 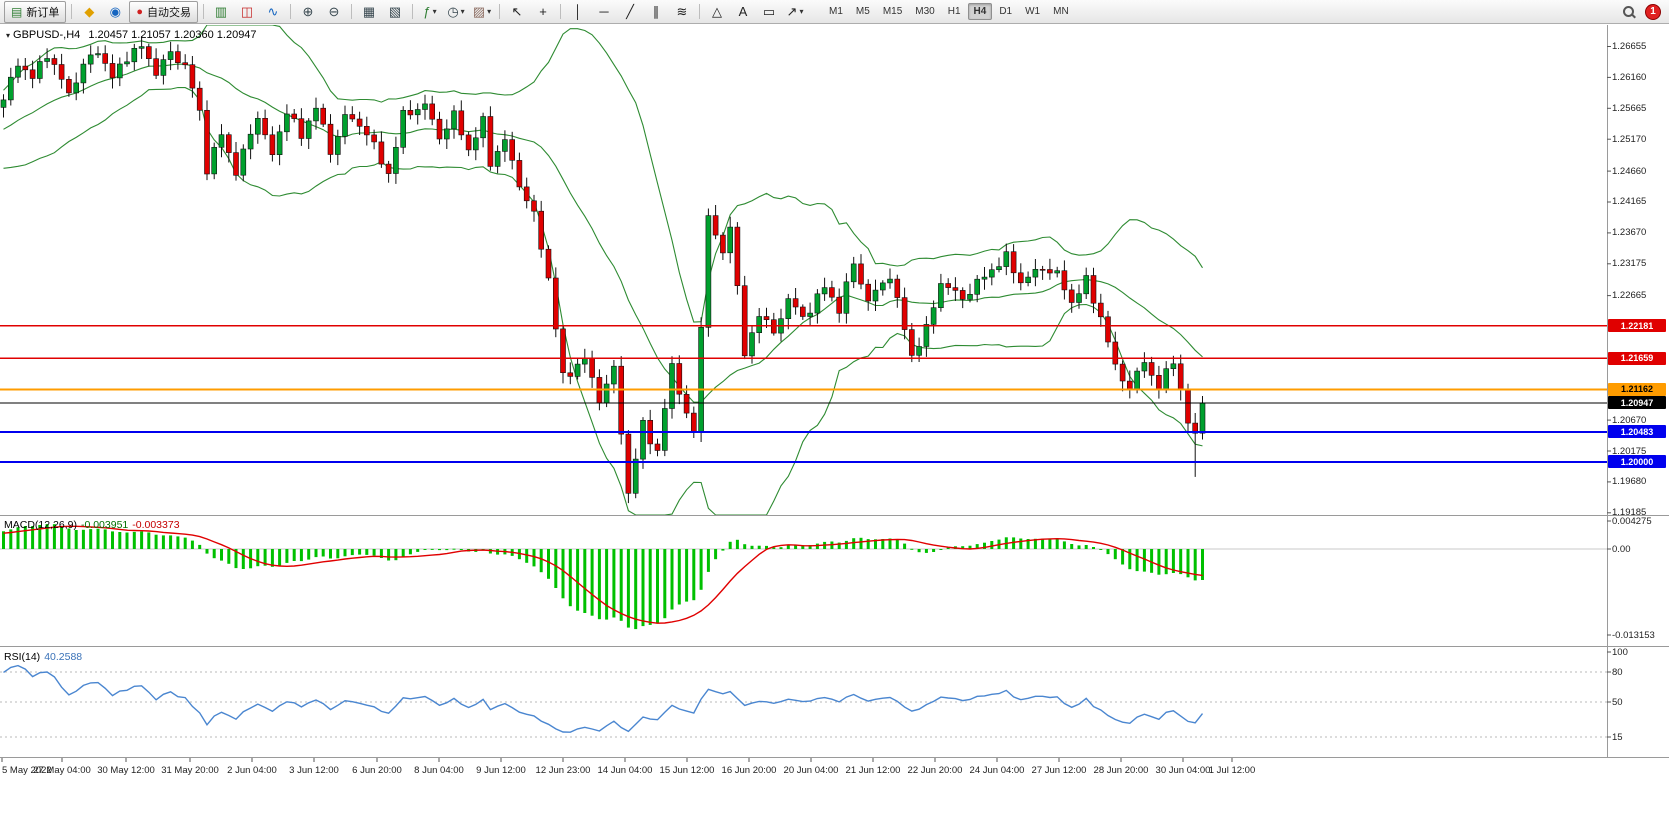 I want to click on timeframe-d1-button: D1, so click(x=1006, y=11).